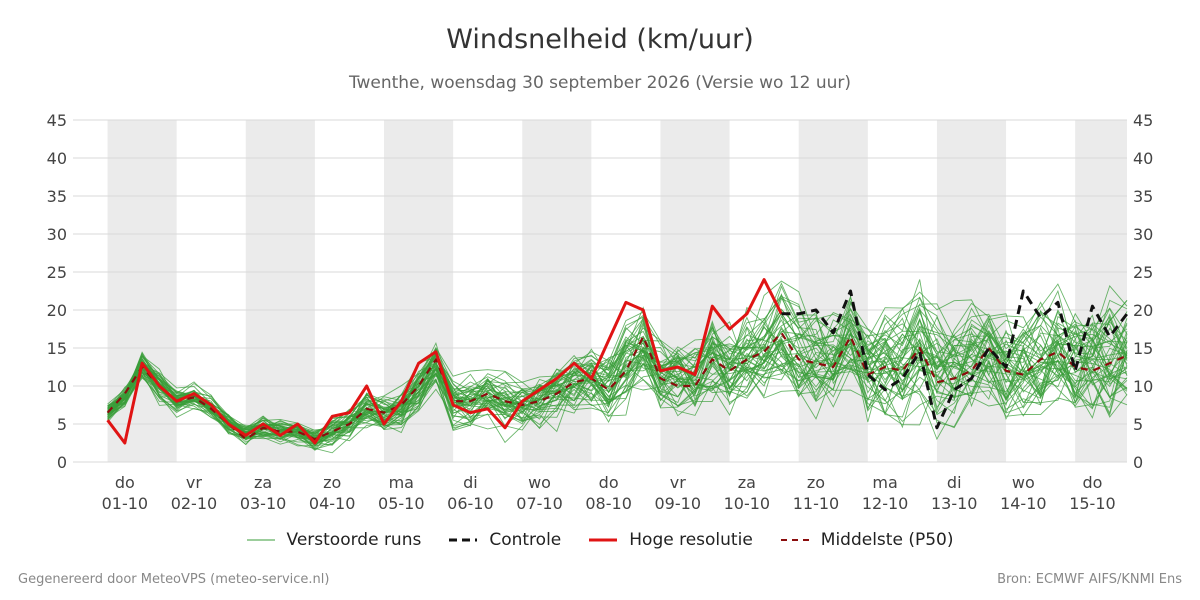  Describe the element at coordinates (194, 503) in the screenshot. I see `x-tick-date: 02-10` at that location.